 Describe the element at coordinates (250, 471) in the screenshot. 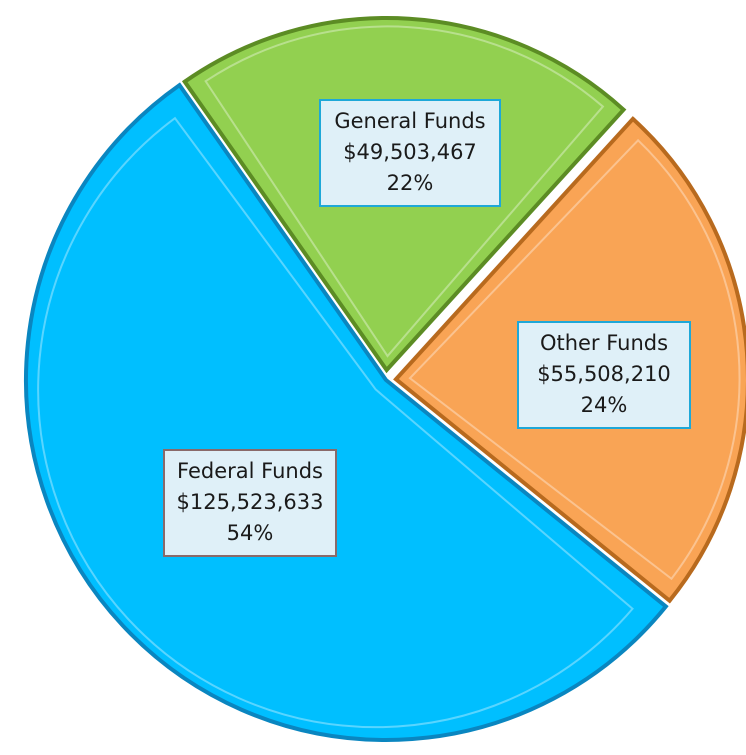

I see `data-label-name: Federal Funds` at that location.